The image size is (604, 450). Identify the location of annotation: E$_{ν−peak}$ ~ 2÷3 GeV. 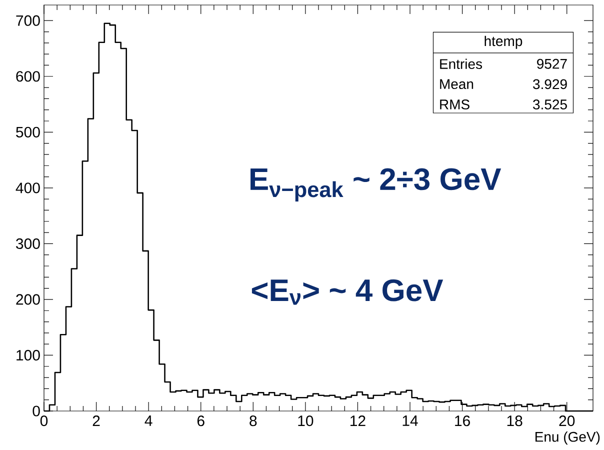
(376, 185).